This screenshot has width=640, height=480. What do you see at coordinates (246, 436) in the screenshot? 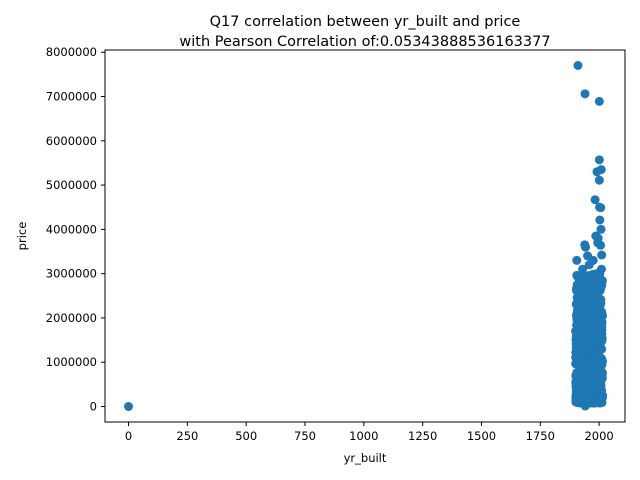
I see `x-tick-label: 500` at bounding box center [246, 436].